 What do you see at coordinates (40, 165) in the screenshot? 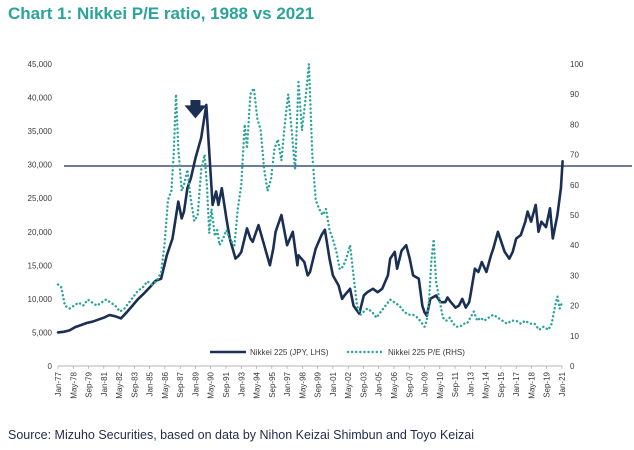
I see `y-left-tick-label: 30,000` at bounding box center [40, 165].